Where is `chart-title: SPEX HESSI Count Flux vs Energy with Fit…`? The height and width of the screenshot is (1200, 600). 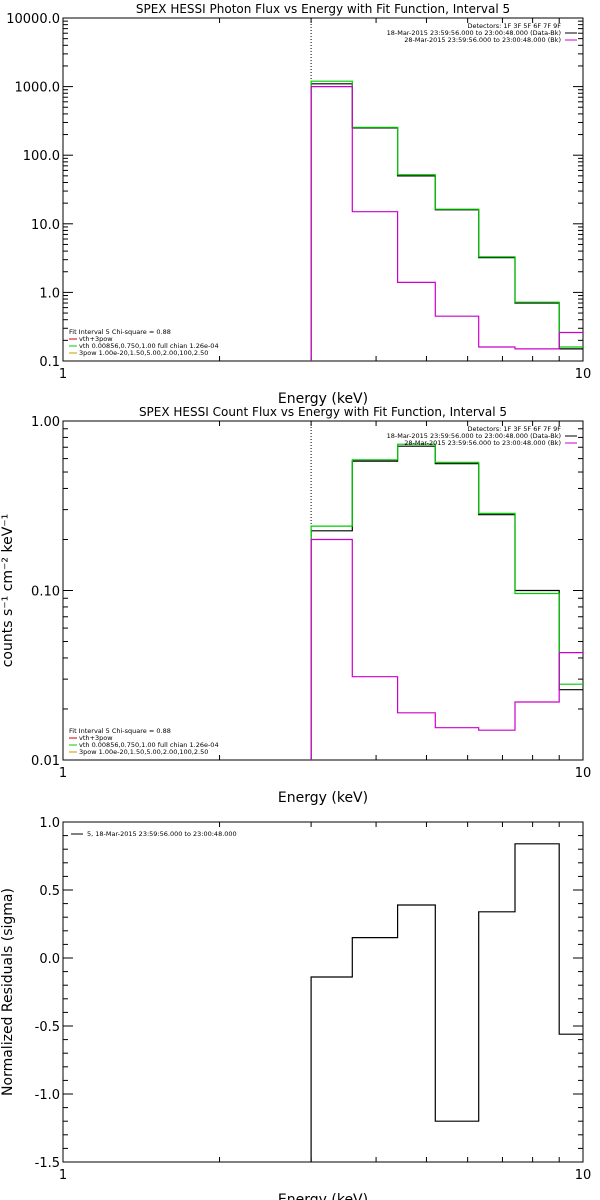 chart-title: SPEX HESSI Count Flux vs Energy with Fit… is located at coordinates (323, 412).